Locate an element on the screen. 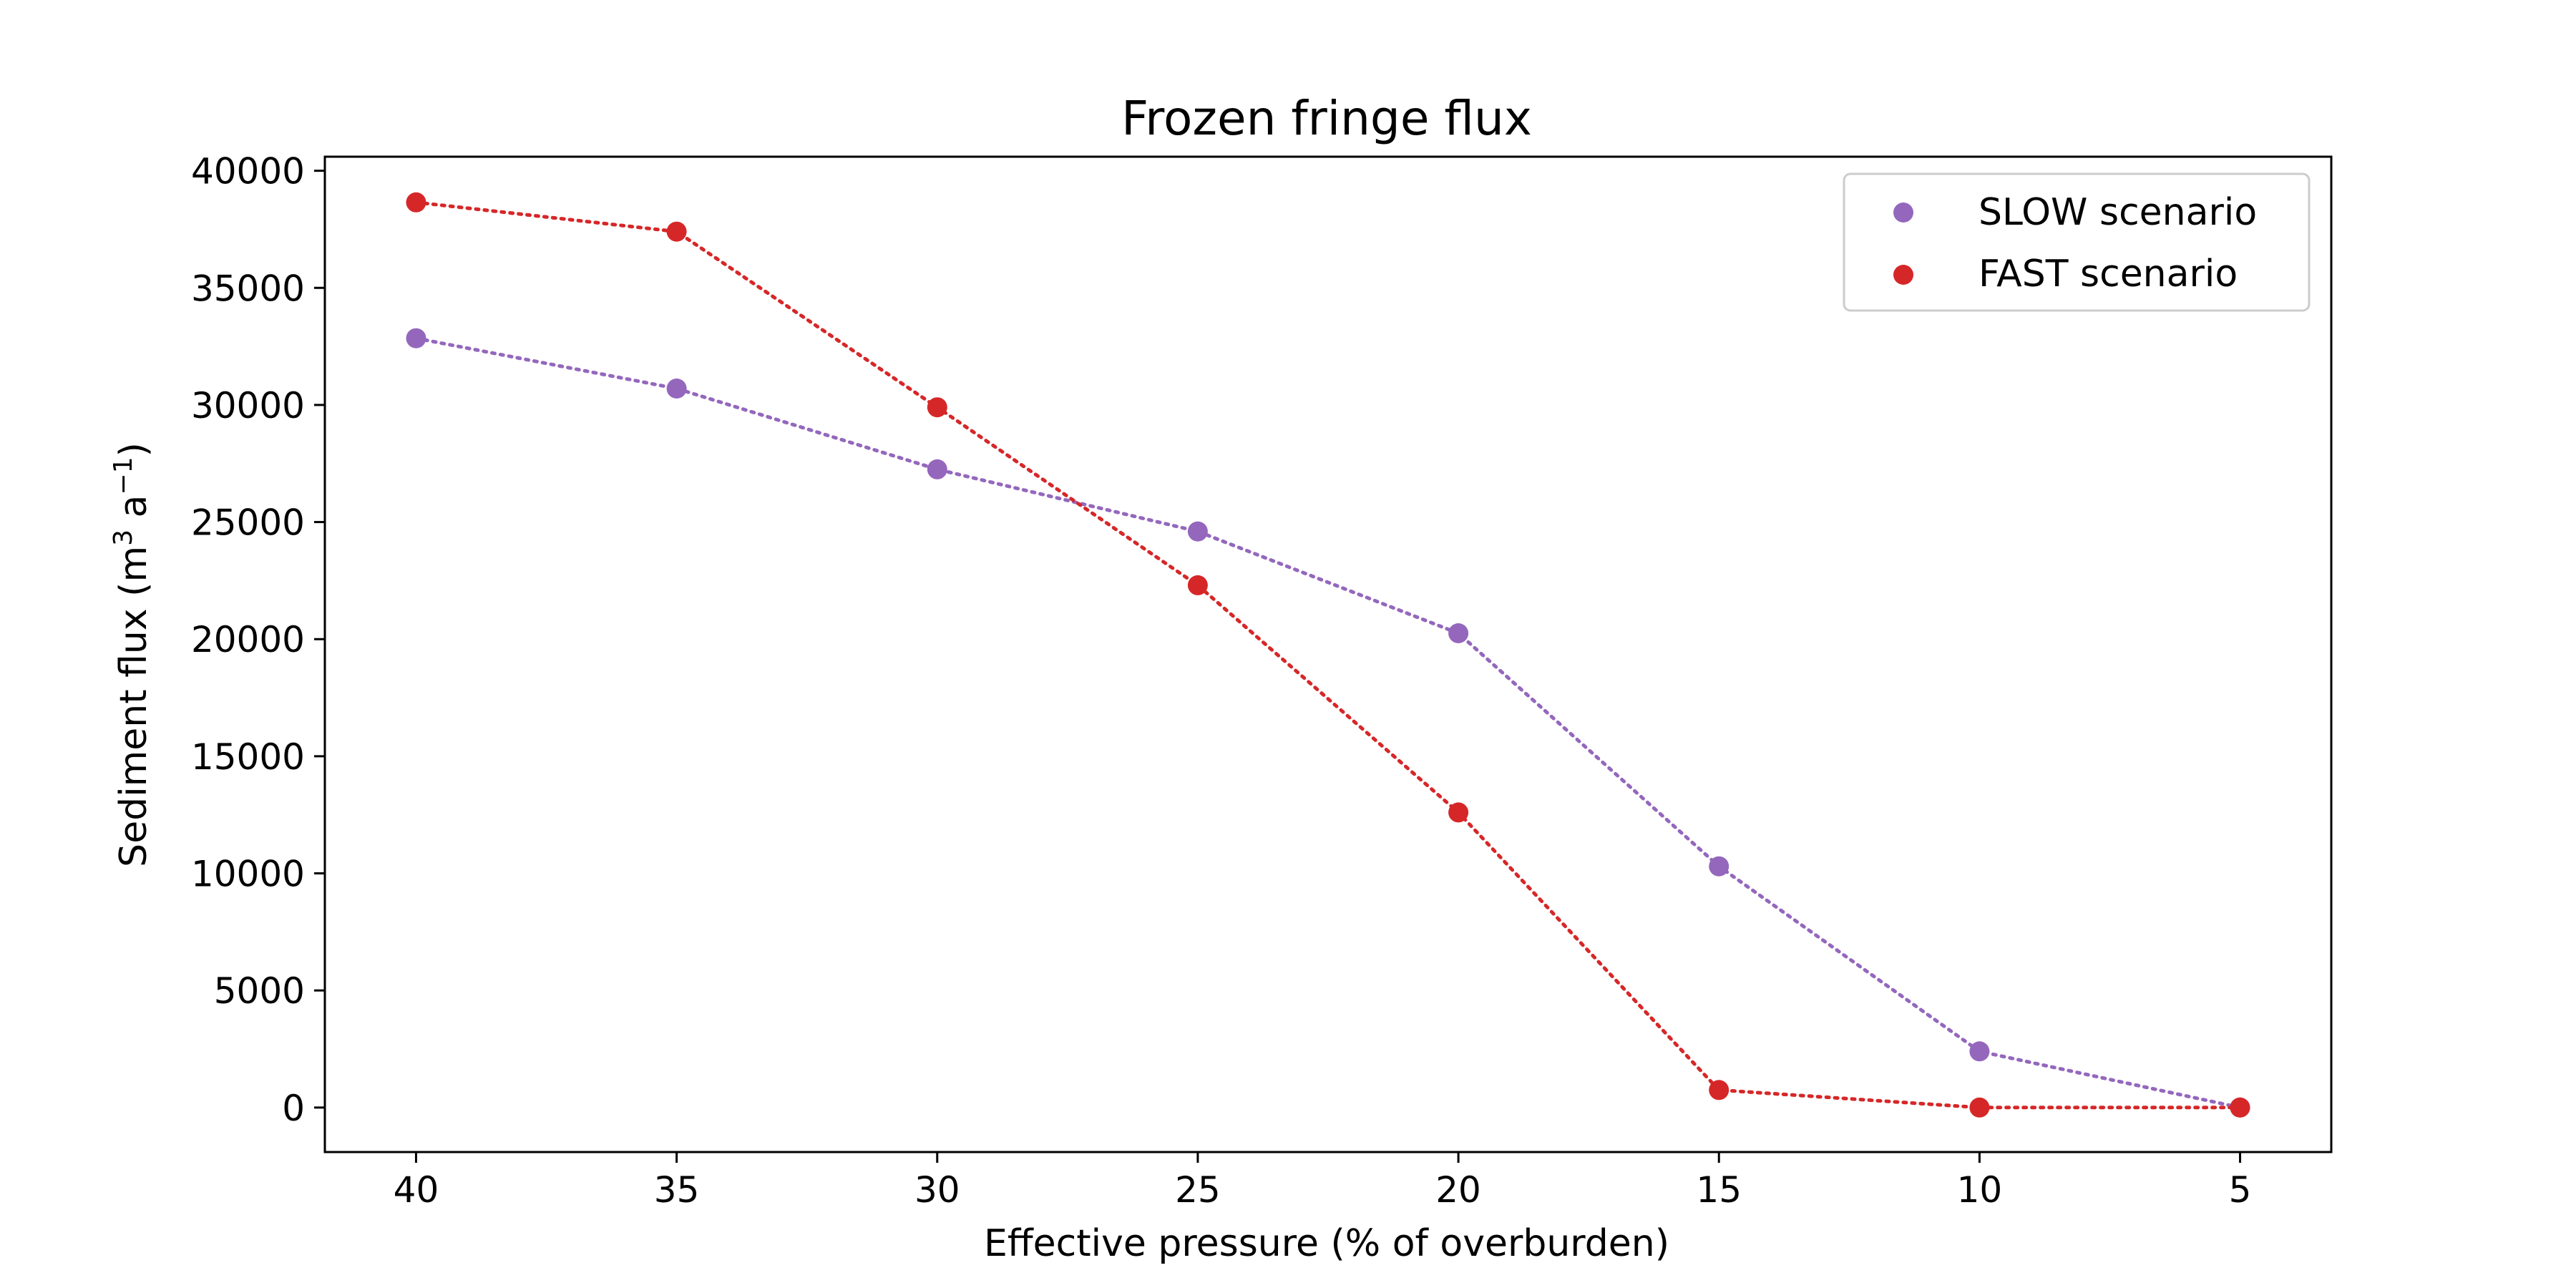 The height and width of the screenshot is (1288, 2576). y-axis-label-middle: a is located at coordinates (133, 512).